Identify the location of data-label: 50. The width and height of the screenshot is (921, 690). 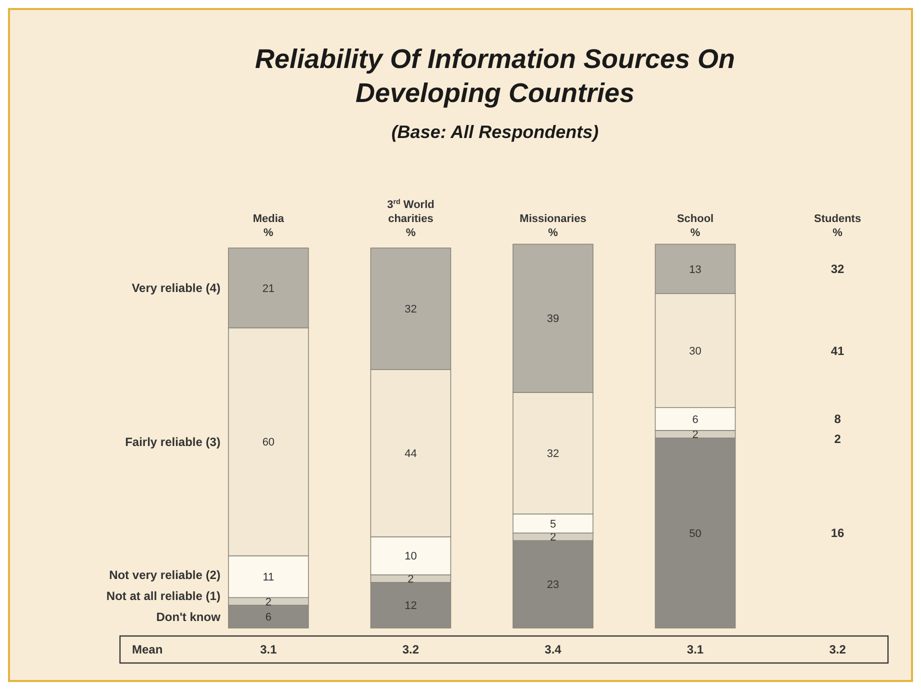
(695, 534).